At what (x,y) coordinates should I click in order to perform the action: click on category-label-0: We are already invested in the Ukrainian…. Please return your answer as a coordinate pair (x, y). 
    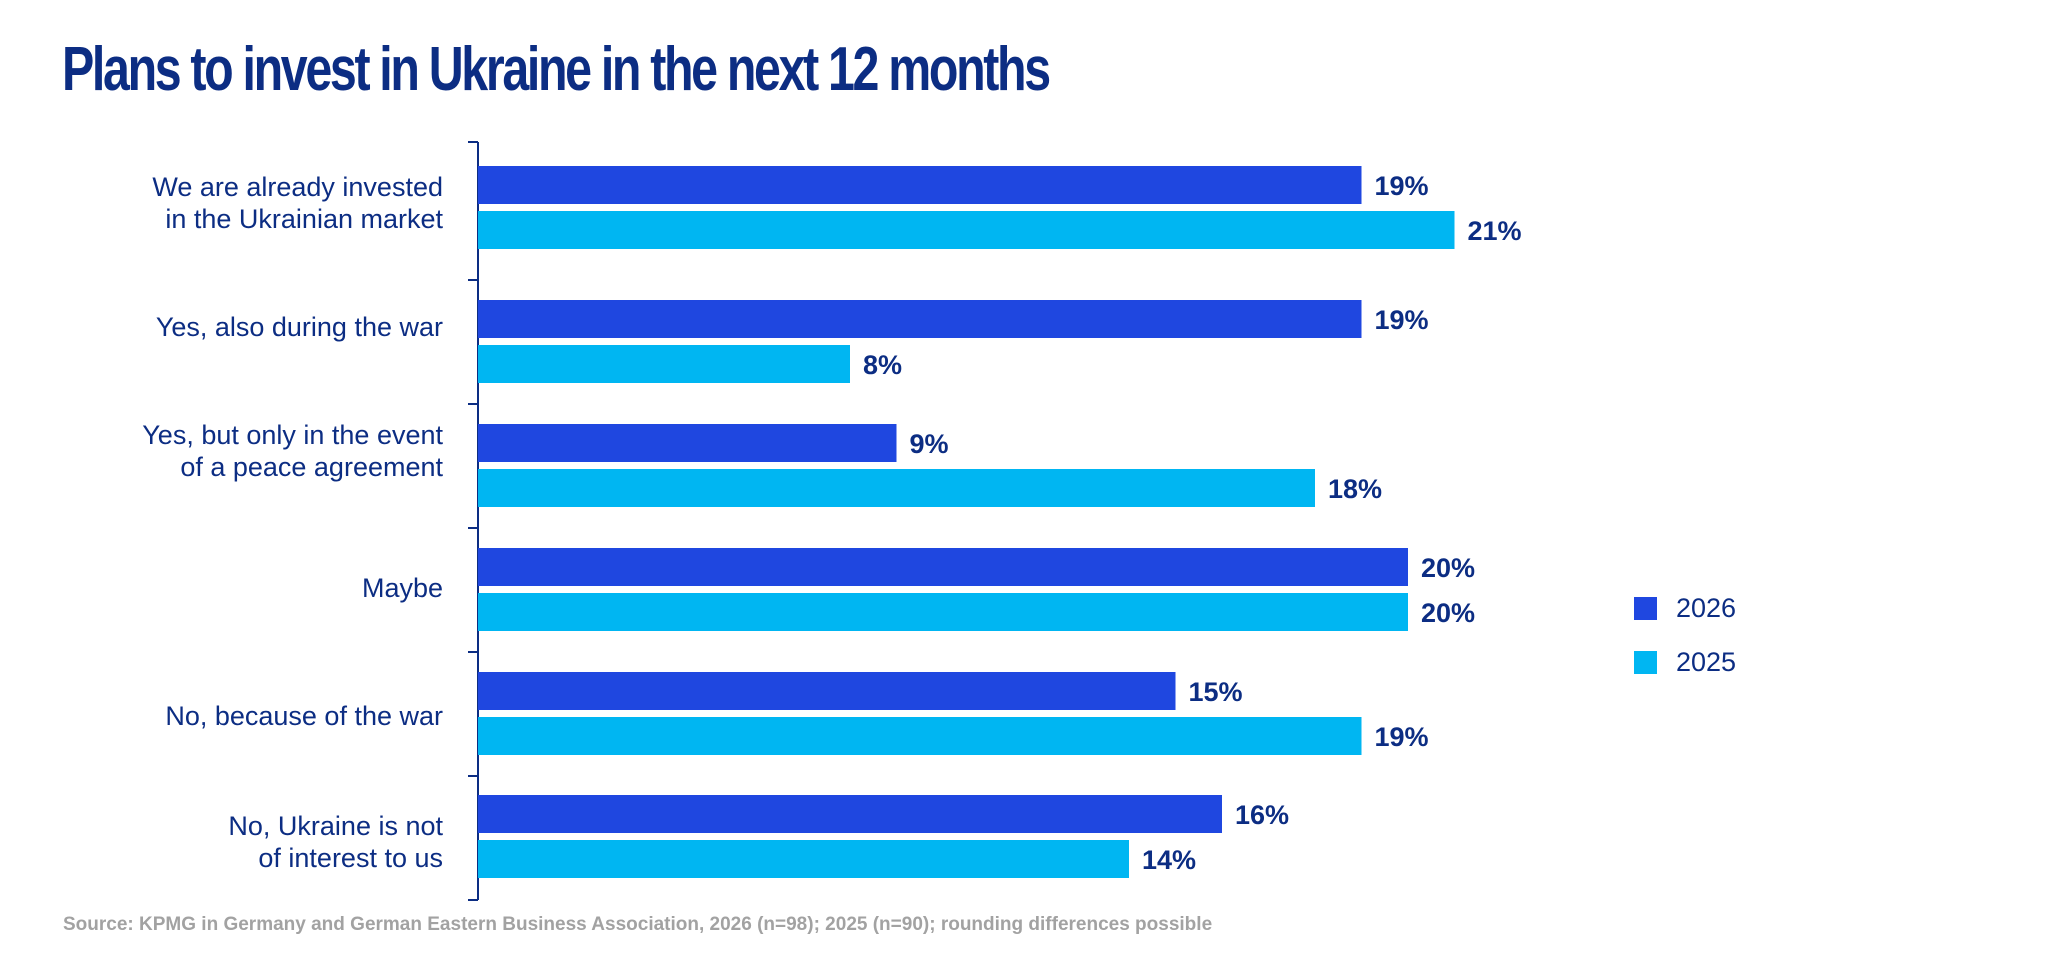
    Looking at the image, I should click on (297, 203).